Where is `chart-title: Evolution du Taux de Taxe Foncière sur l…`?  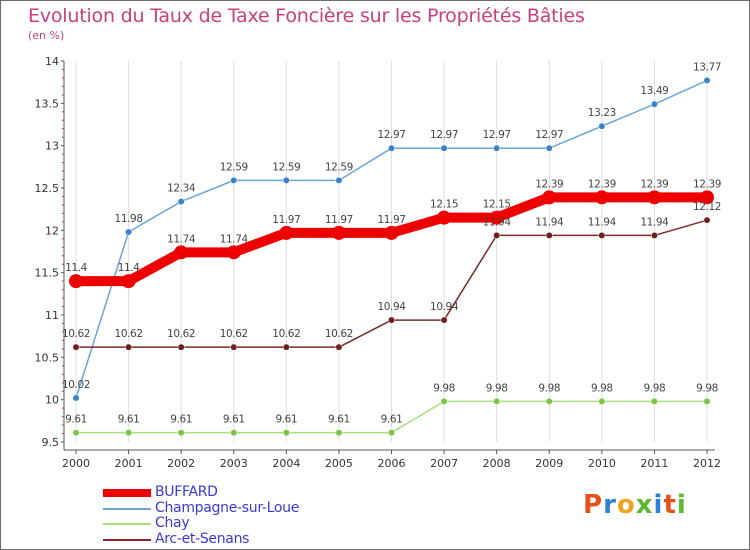
chart-title: Evolution du Taux de Taxe Foncière sur l… is located at coordinates (306, 16).